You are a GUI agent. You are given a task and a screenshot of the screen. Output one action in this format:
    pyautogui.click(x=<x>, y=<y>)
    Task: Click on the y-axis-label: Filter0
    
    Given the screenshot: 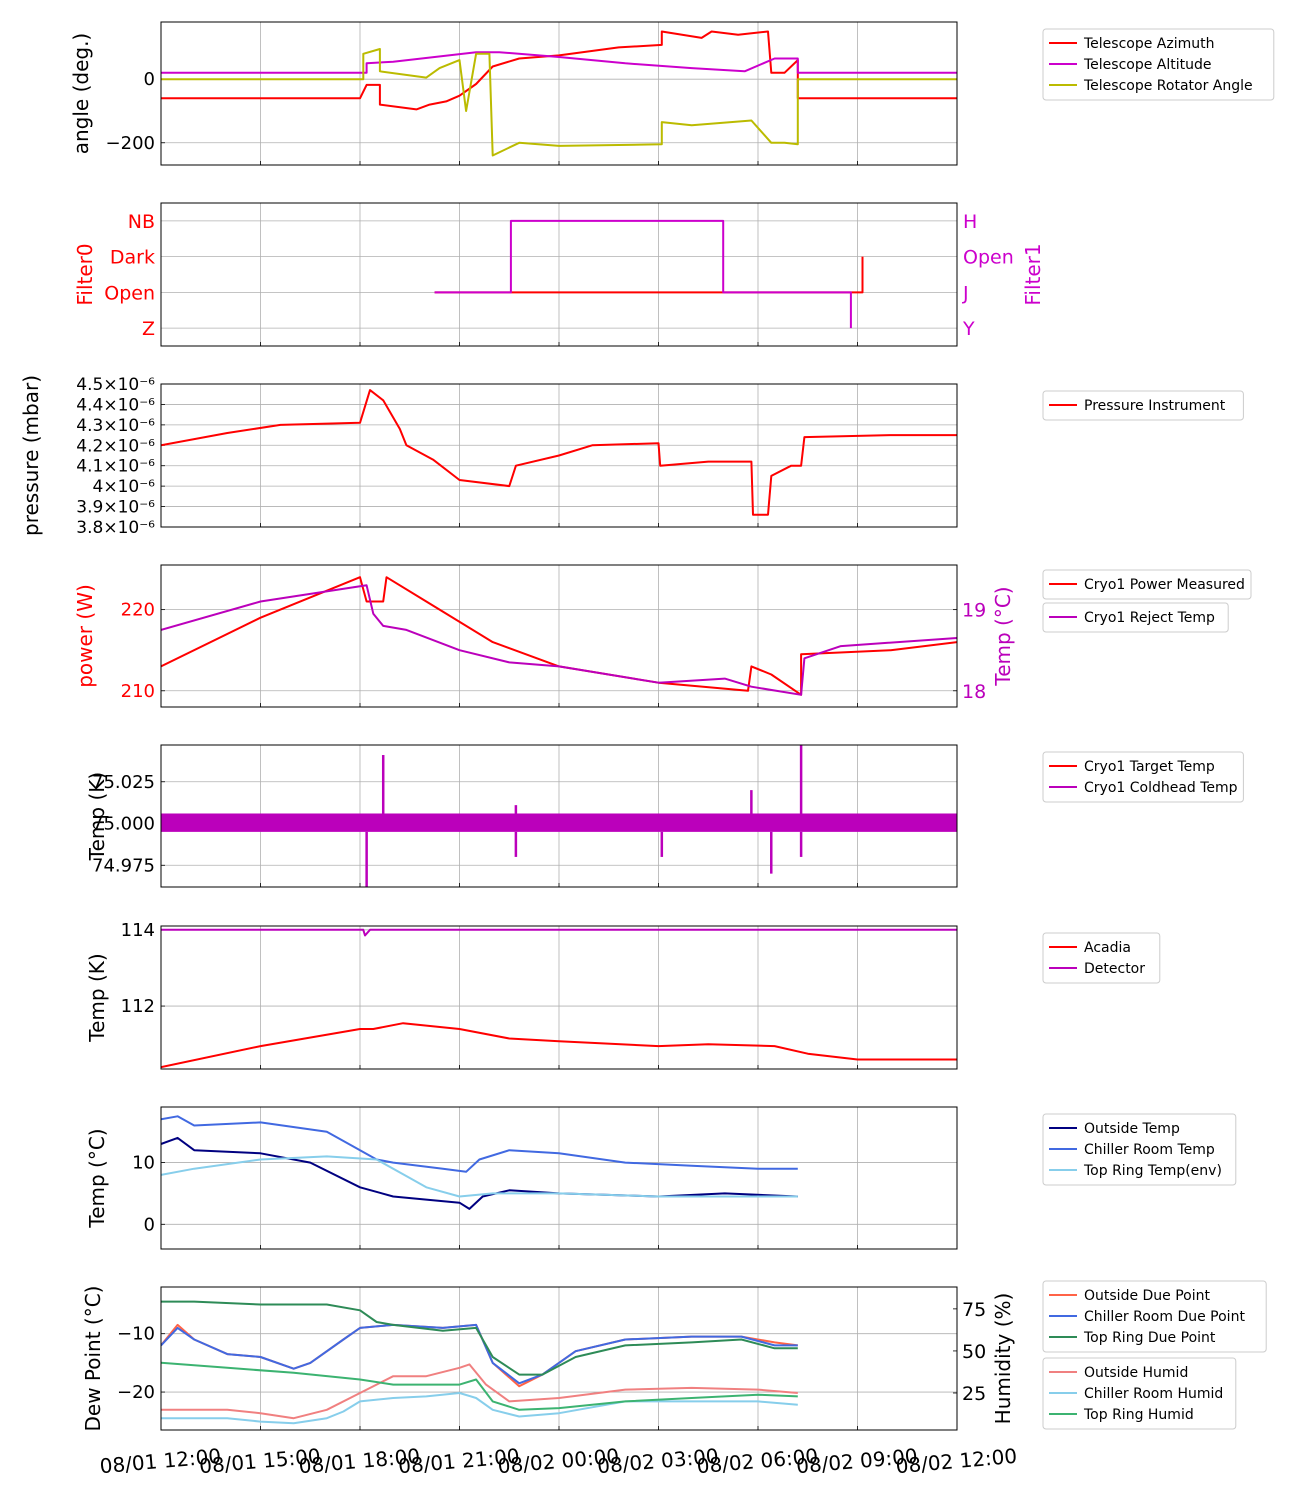 What is the action you would take?
    pyautogui.click(x=85, y=274)
    